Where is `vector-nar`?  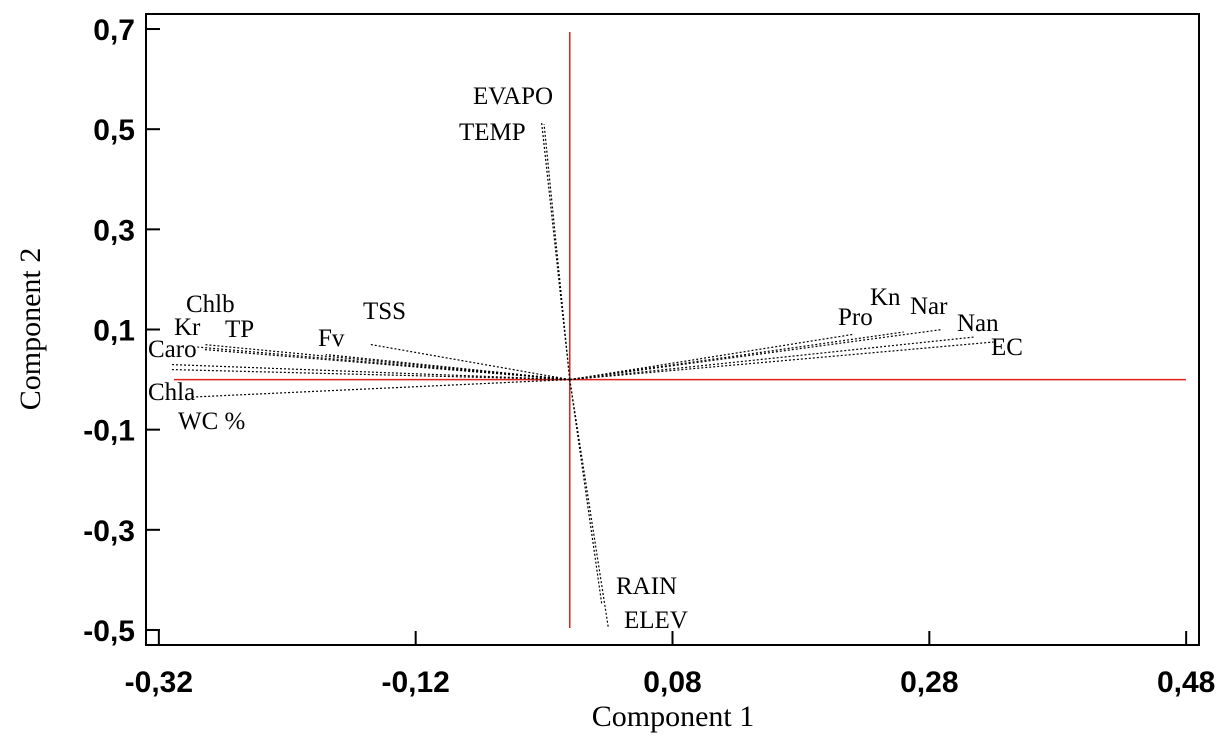
vector-nar is located at coordinates (756, 354).